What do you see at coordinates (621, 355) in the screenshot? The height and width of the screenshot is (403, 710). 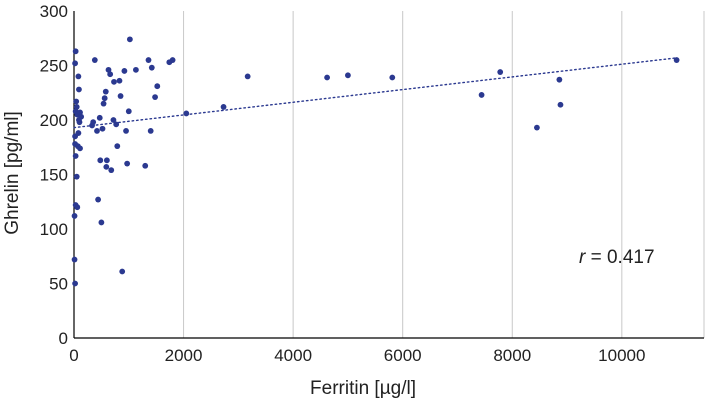 I see `x-tick-label: 10000` at bounding box center [621, 355].